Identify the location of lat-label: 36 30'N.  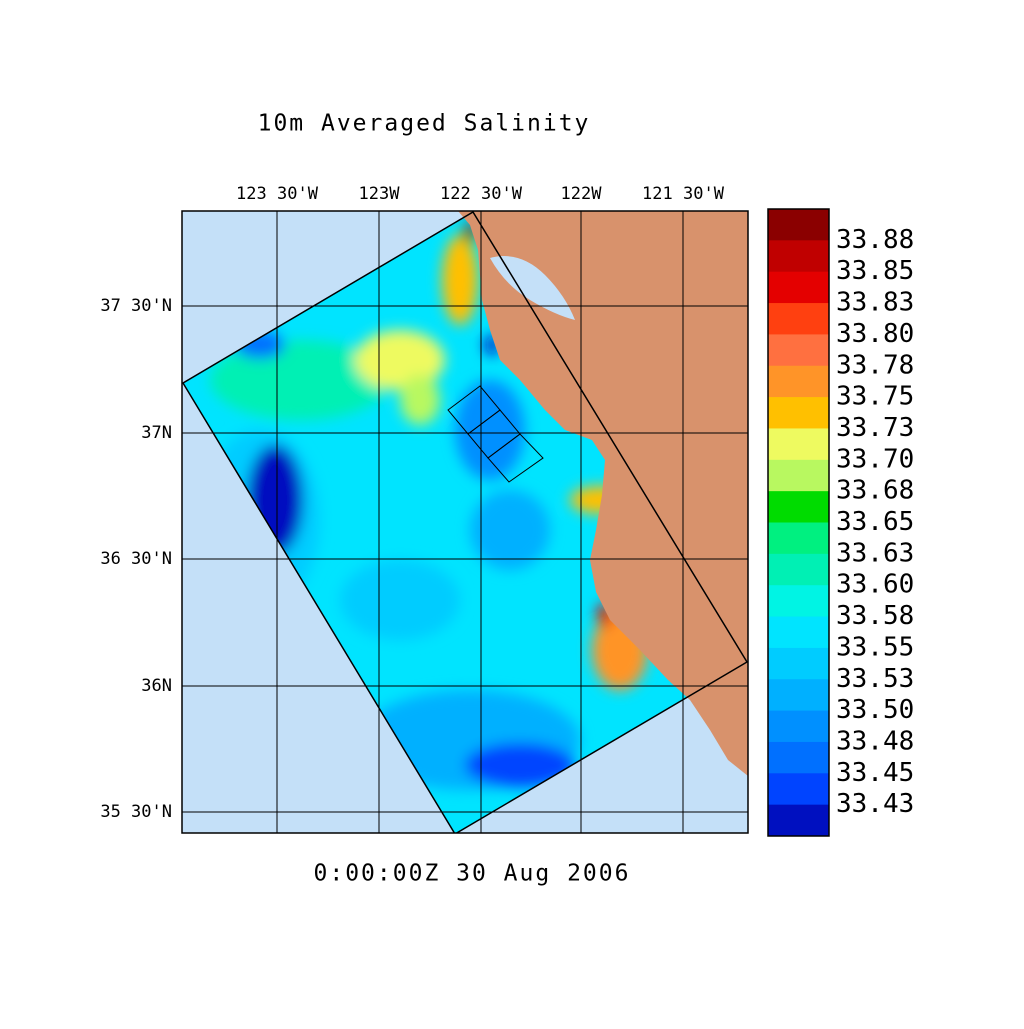
(136, 559).